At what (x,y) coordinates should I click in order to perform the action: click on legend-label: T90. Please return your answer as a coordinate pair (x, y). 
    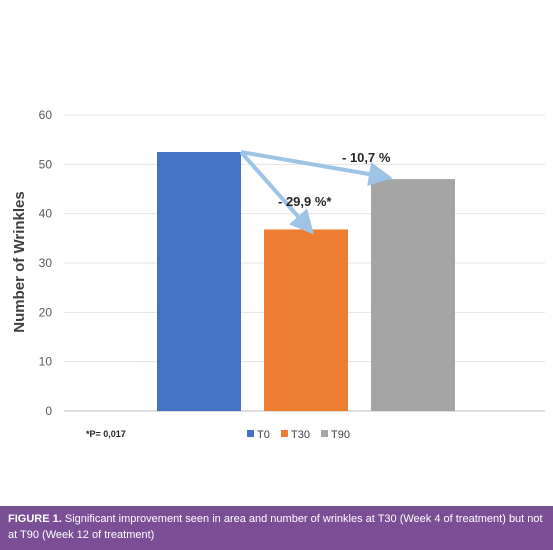
    Looking at the image, I should click on (340, 435).